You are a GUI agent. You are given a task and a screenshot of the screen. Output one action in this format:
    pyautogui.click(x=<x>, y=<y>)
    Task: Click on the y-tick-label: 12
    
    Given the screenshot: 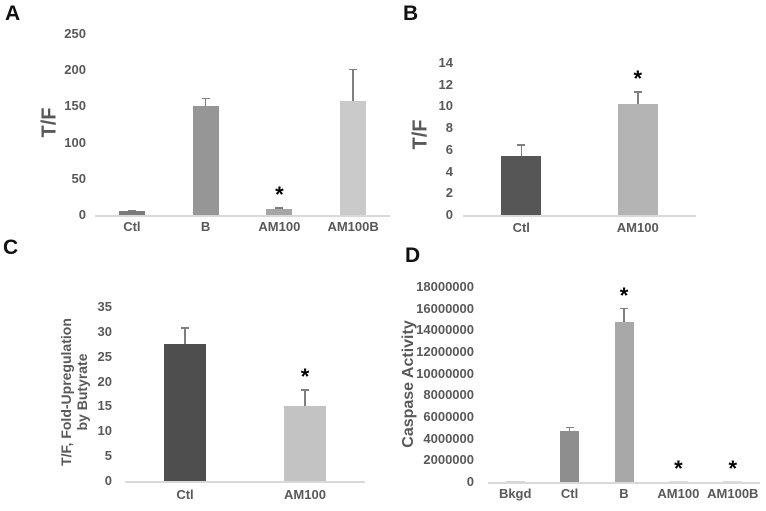 What is the action you would take?
    pyautogui.click(x=445, y=84)
    